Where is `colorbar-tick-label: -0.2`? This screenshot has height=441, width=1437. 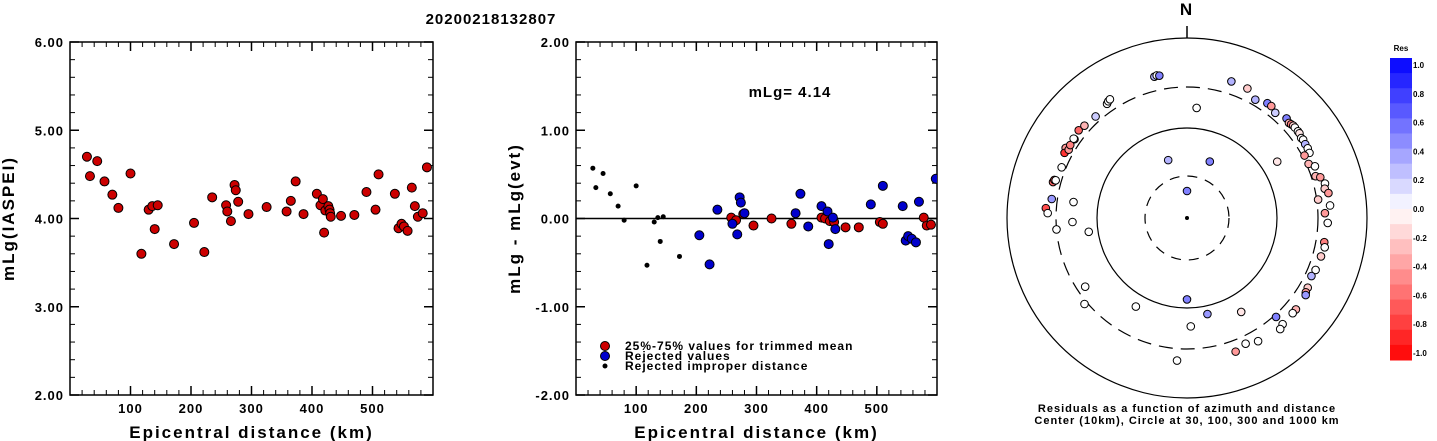
colorbar-tick-label: -0.2 is located at coordinates (1420, 238).